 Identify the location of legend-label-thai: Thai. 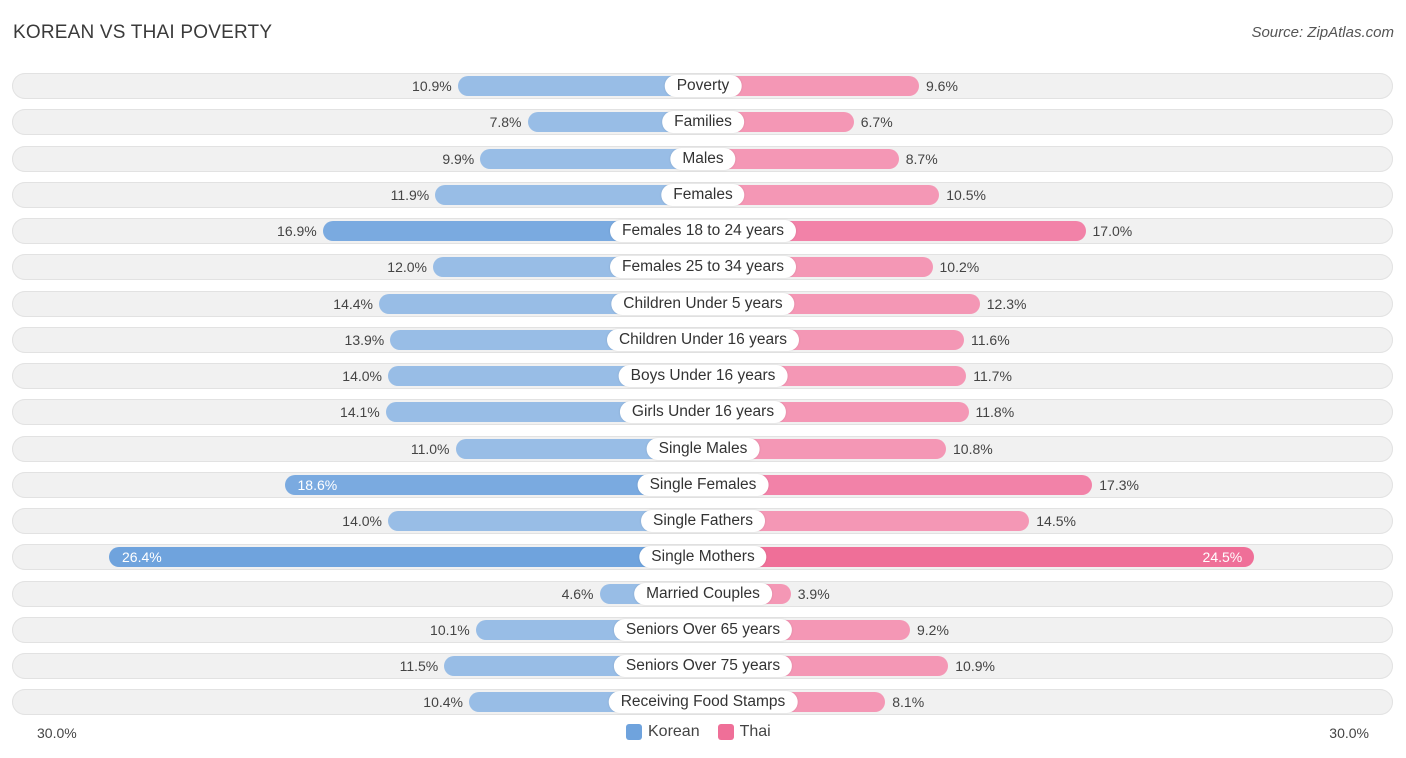
(755, 731).